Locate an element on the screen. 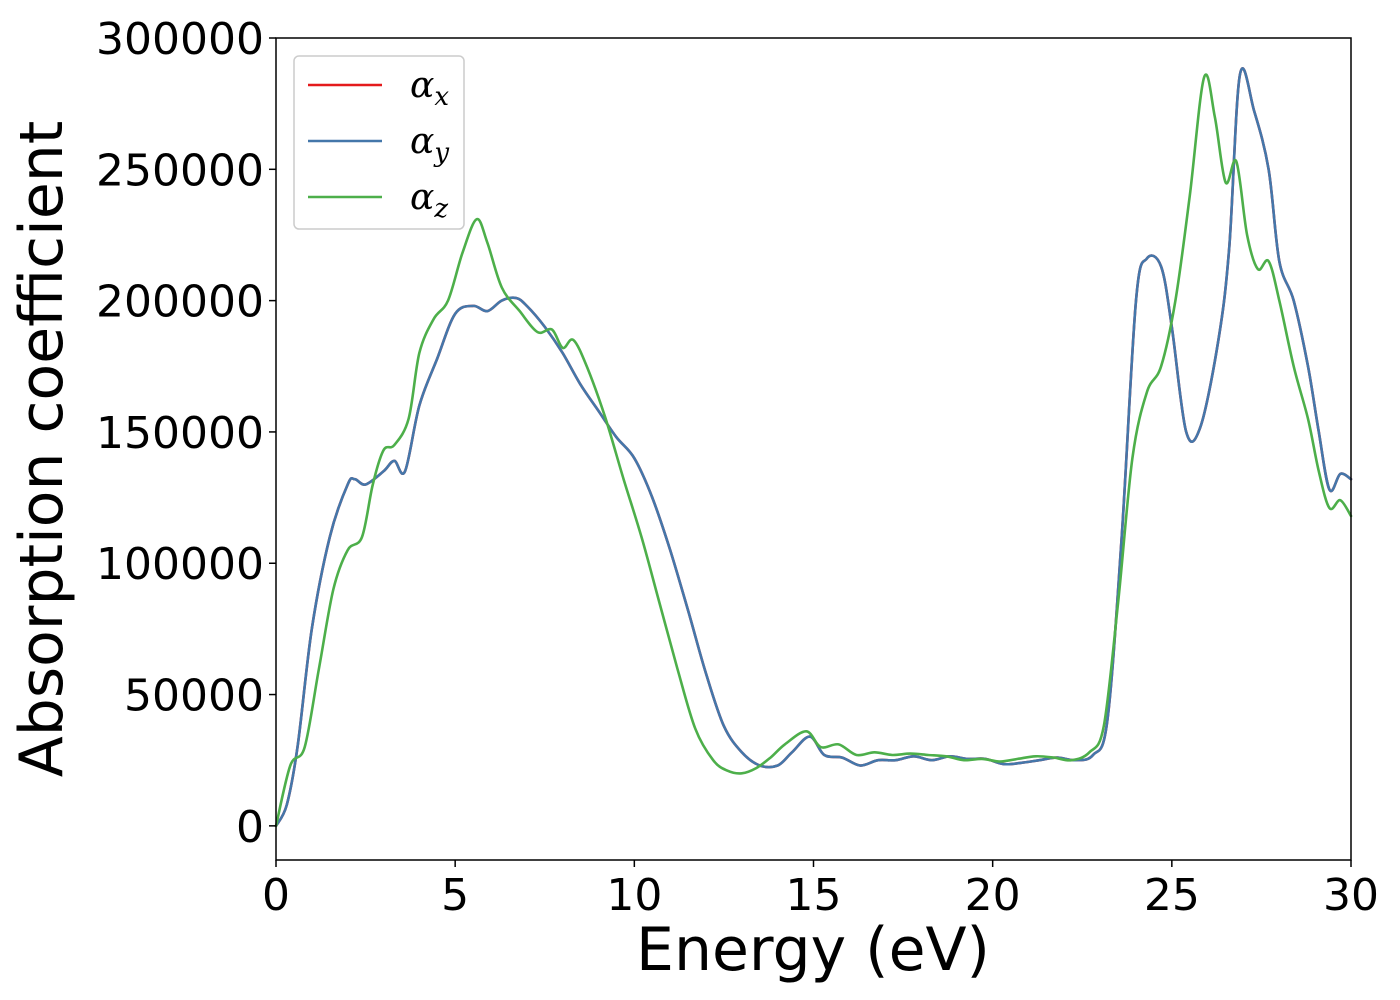 Image resolution: width=1400 pixels, height=1000 pixels. y-tick-label: 150000 is located at coordinates (180, 433).